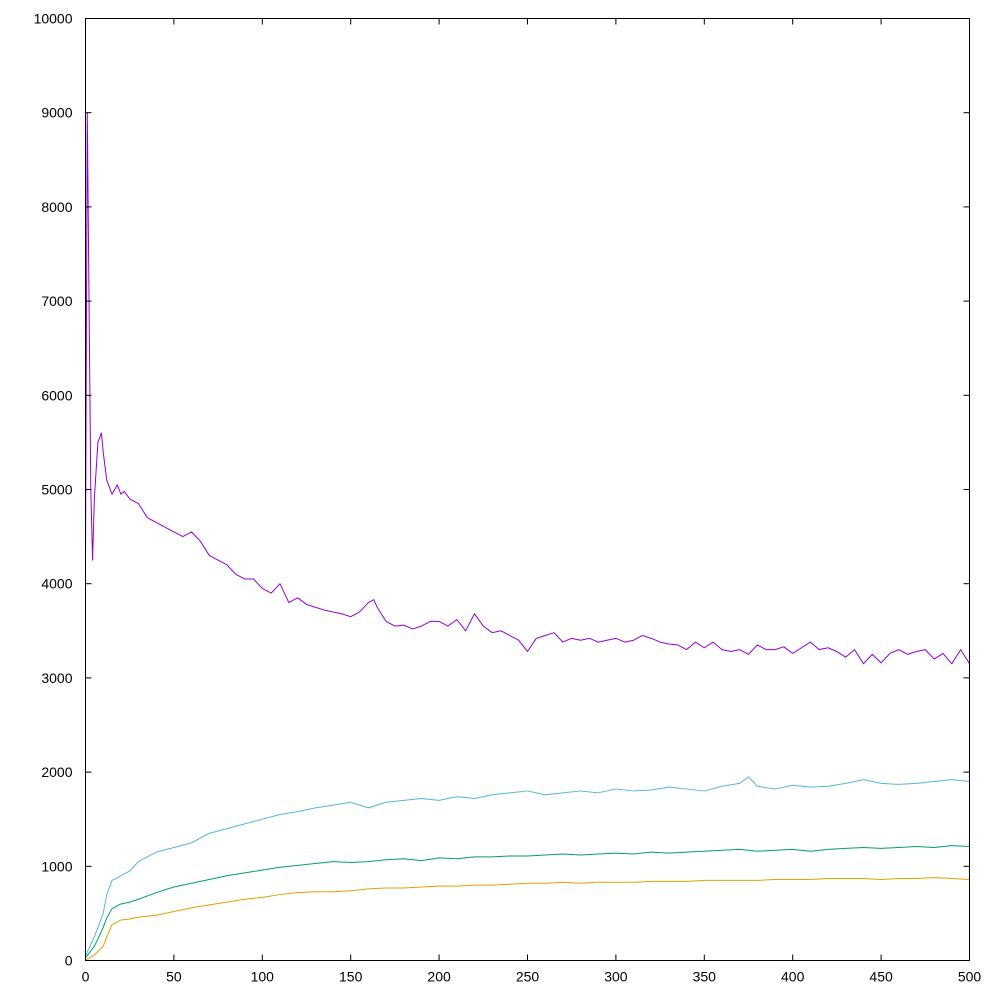 The width and height of the screenshot is (1000, 1000). I want to click on y-tick-label: 3000, so click(56, 678).